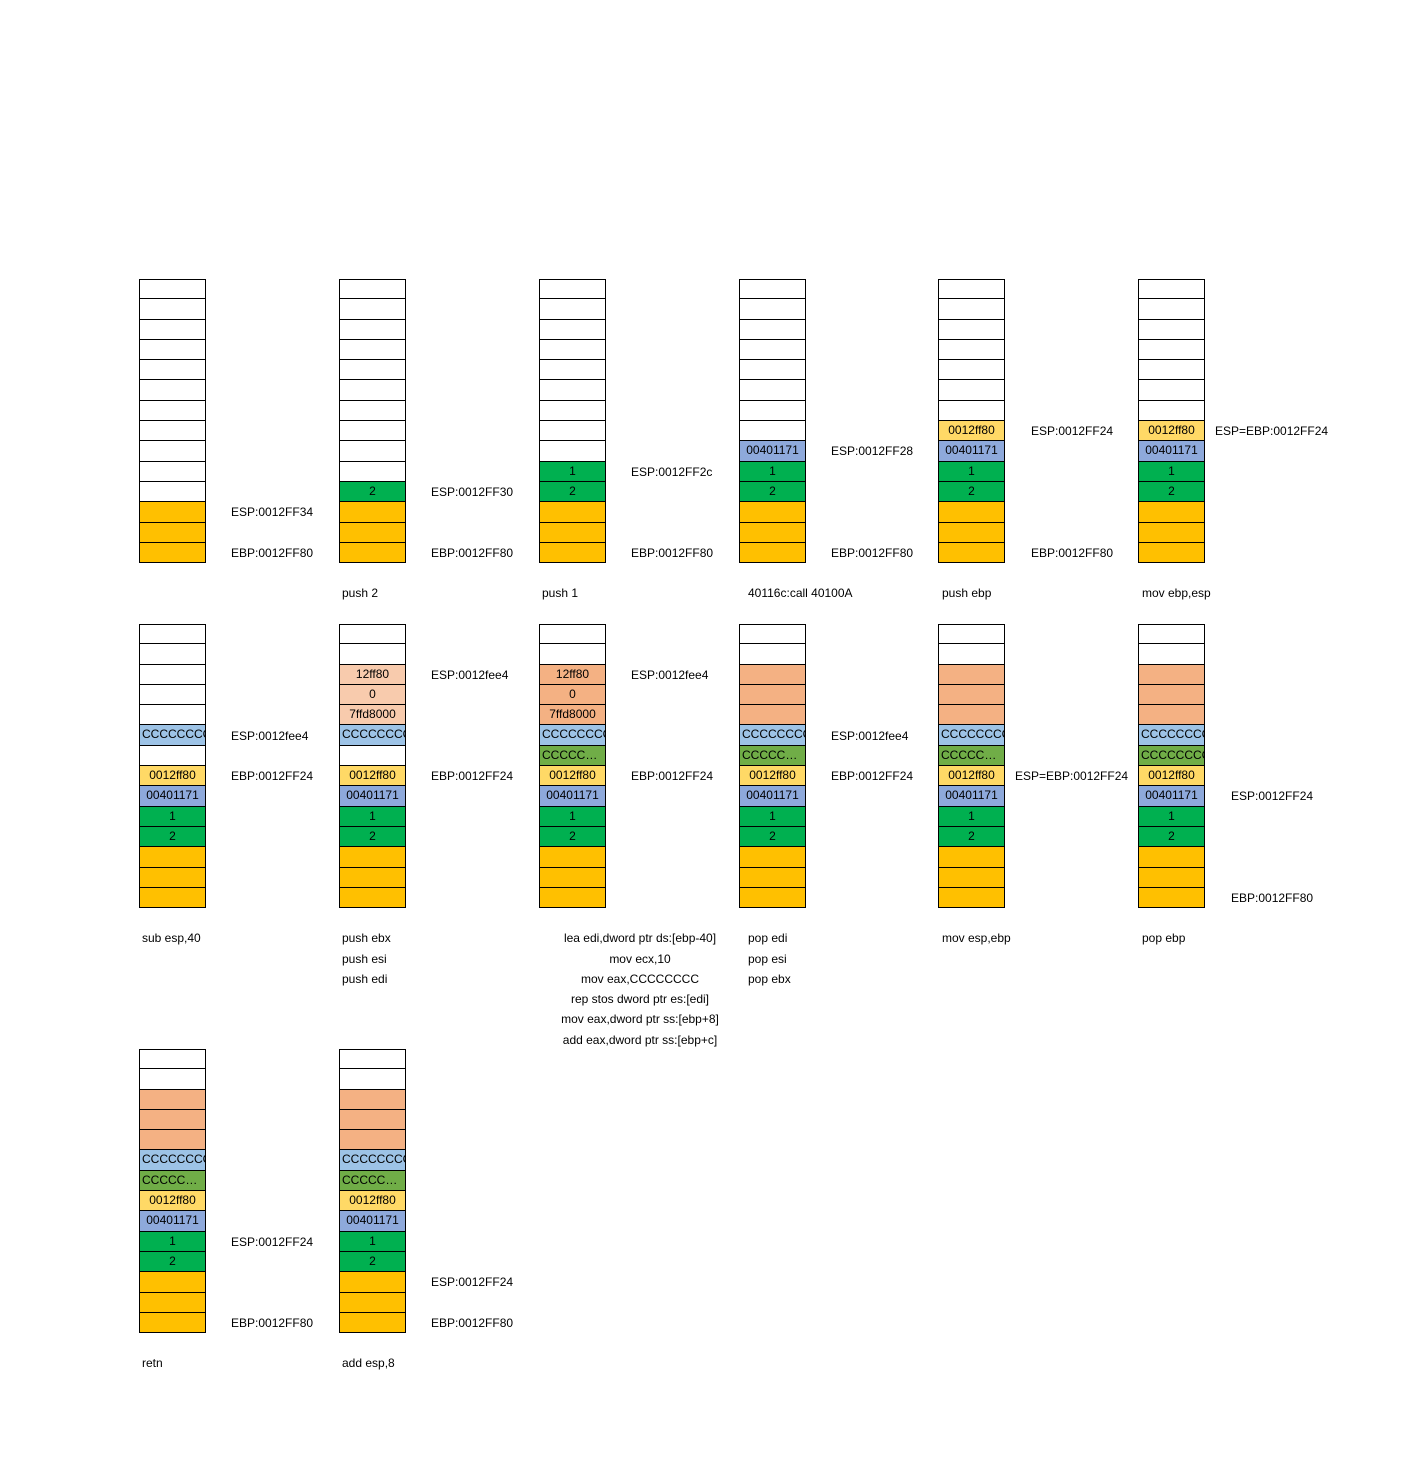 This screenshot has width=1411, height=1469. I want to click on instruction-caption: sub esp,40, so click(171, 938).